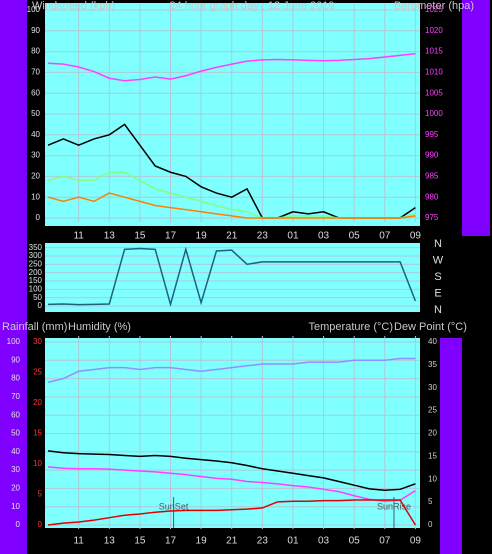  What do you see at coordinates (251, 6) in the screenshot?
I see `title: 24 hour graph day : 12 June 2019` at bounding box center [251, 6].